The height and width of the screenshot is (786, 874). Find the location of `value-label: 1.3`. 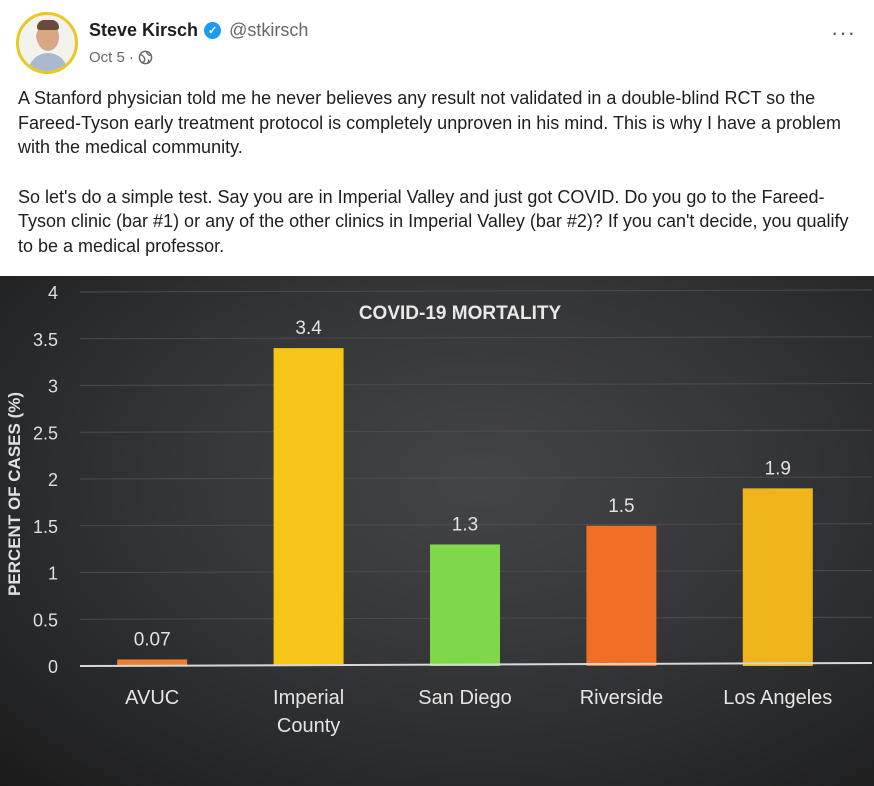

value-label: 1.3 is located at coordinates (465, 524).